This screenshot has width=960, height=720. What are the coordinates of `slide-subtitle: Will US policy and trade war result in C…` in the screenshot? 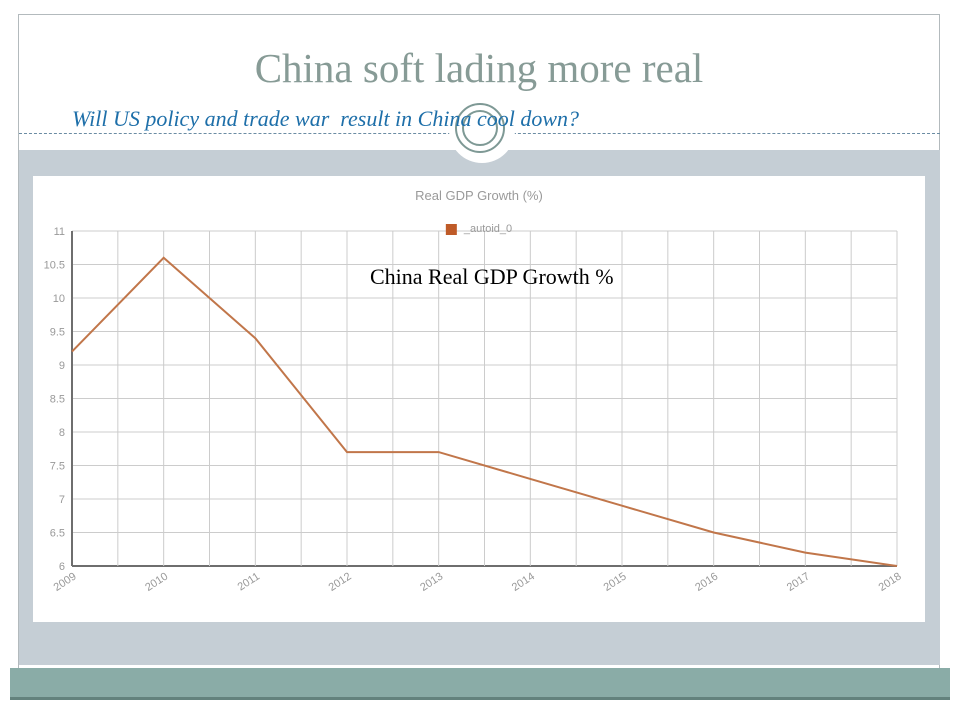 It's located at (326, 118).